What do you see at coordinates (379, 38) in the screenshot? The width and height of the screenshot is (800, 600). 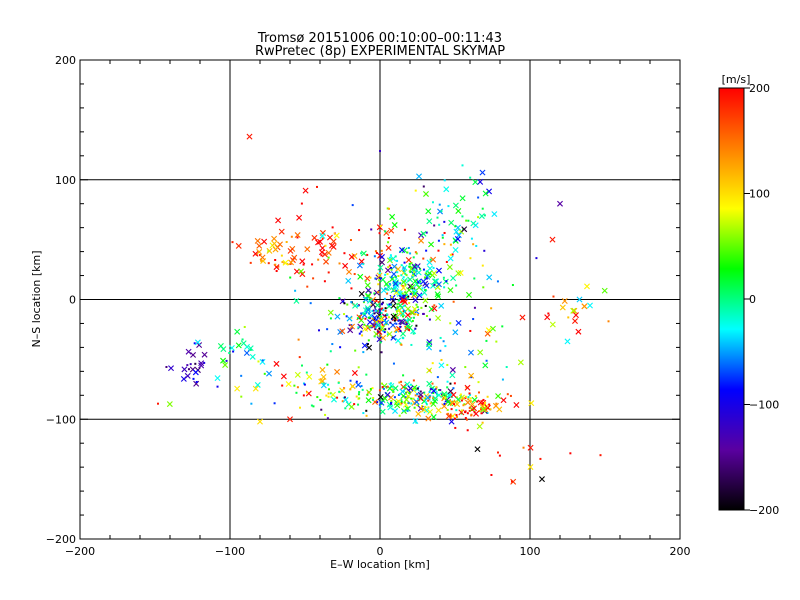 I see `chart-title: Tromsø 20151006 00:10:00–00:11:43` at bounding box center [379, 38].